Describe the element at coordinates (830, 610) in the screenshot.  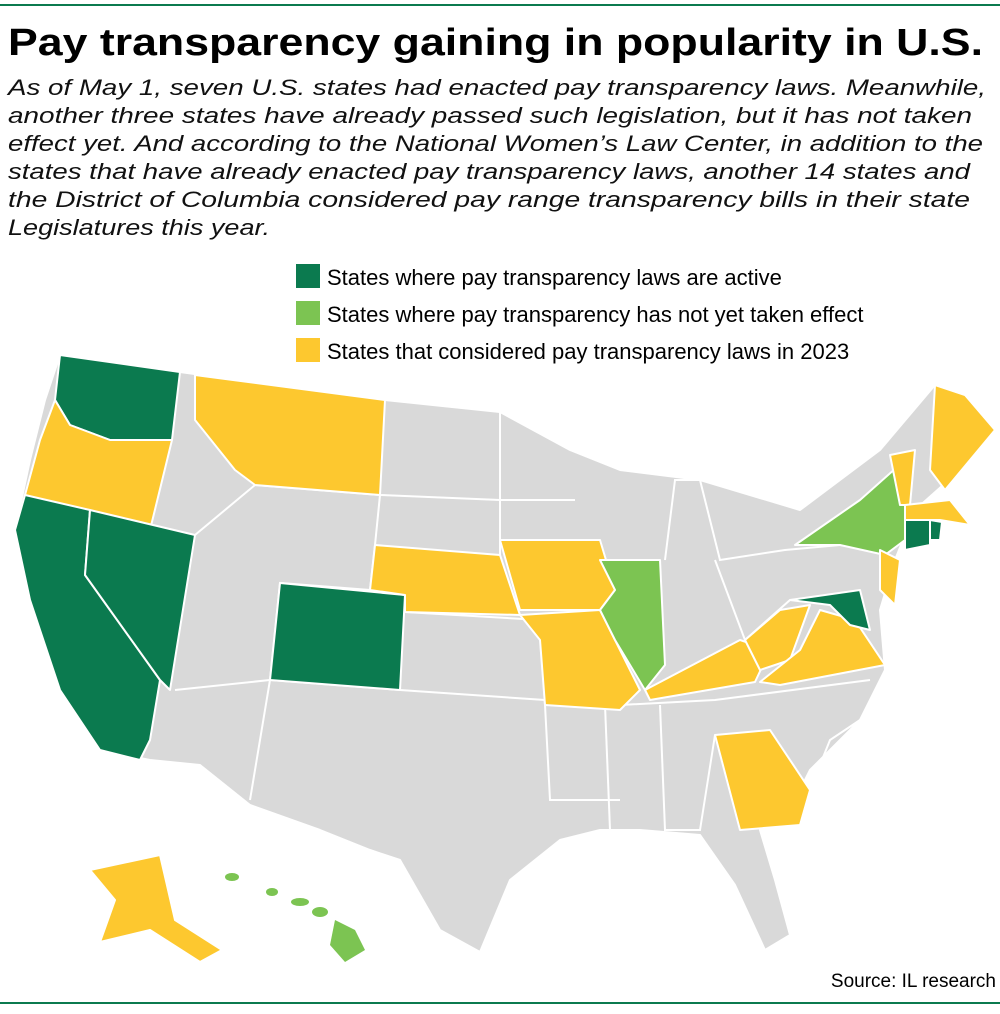
I see `state-md` at that location.